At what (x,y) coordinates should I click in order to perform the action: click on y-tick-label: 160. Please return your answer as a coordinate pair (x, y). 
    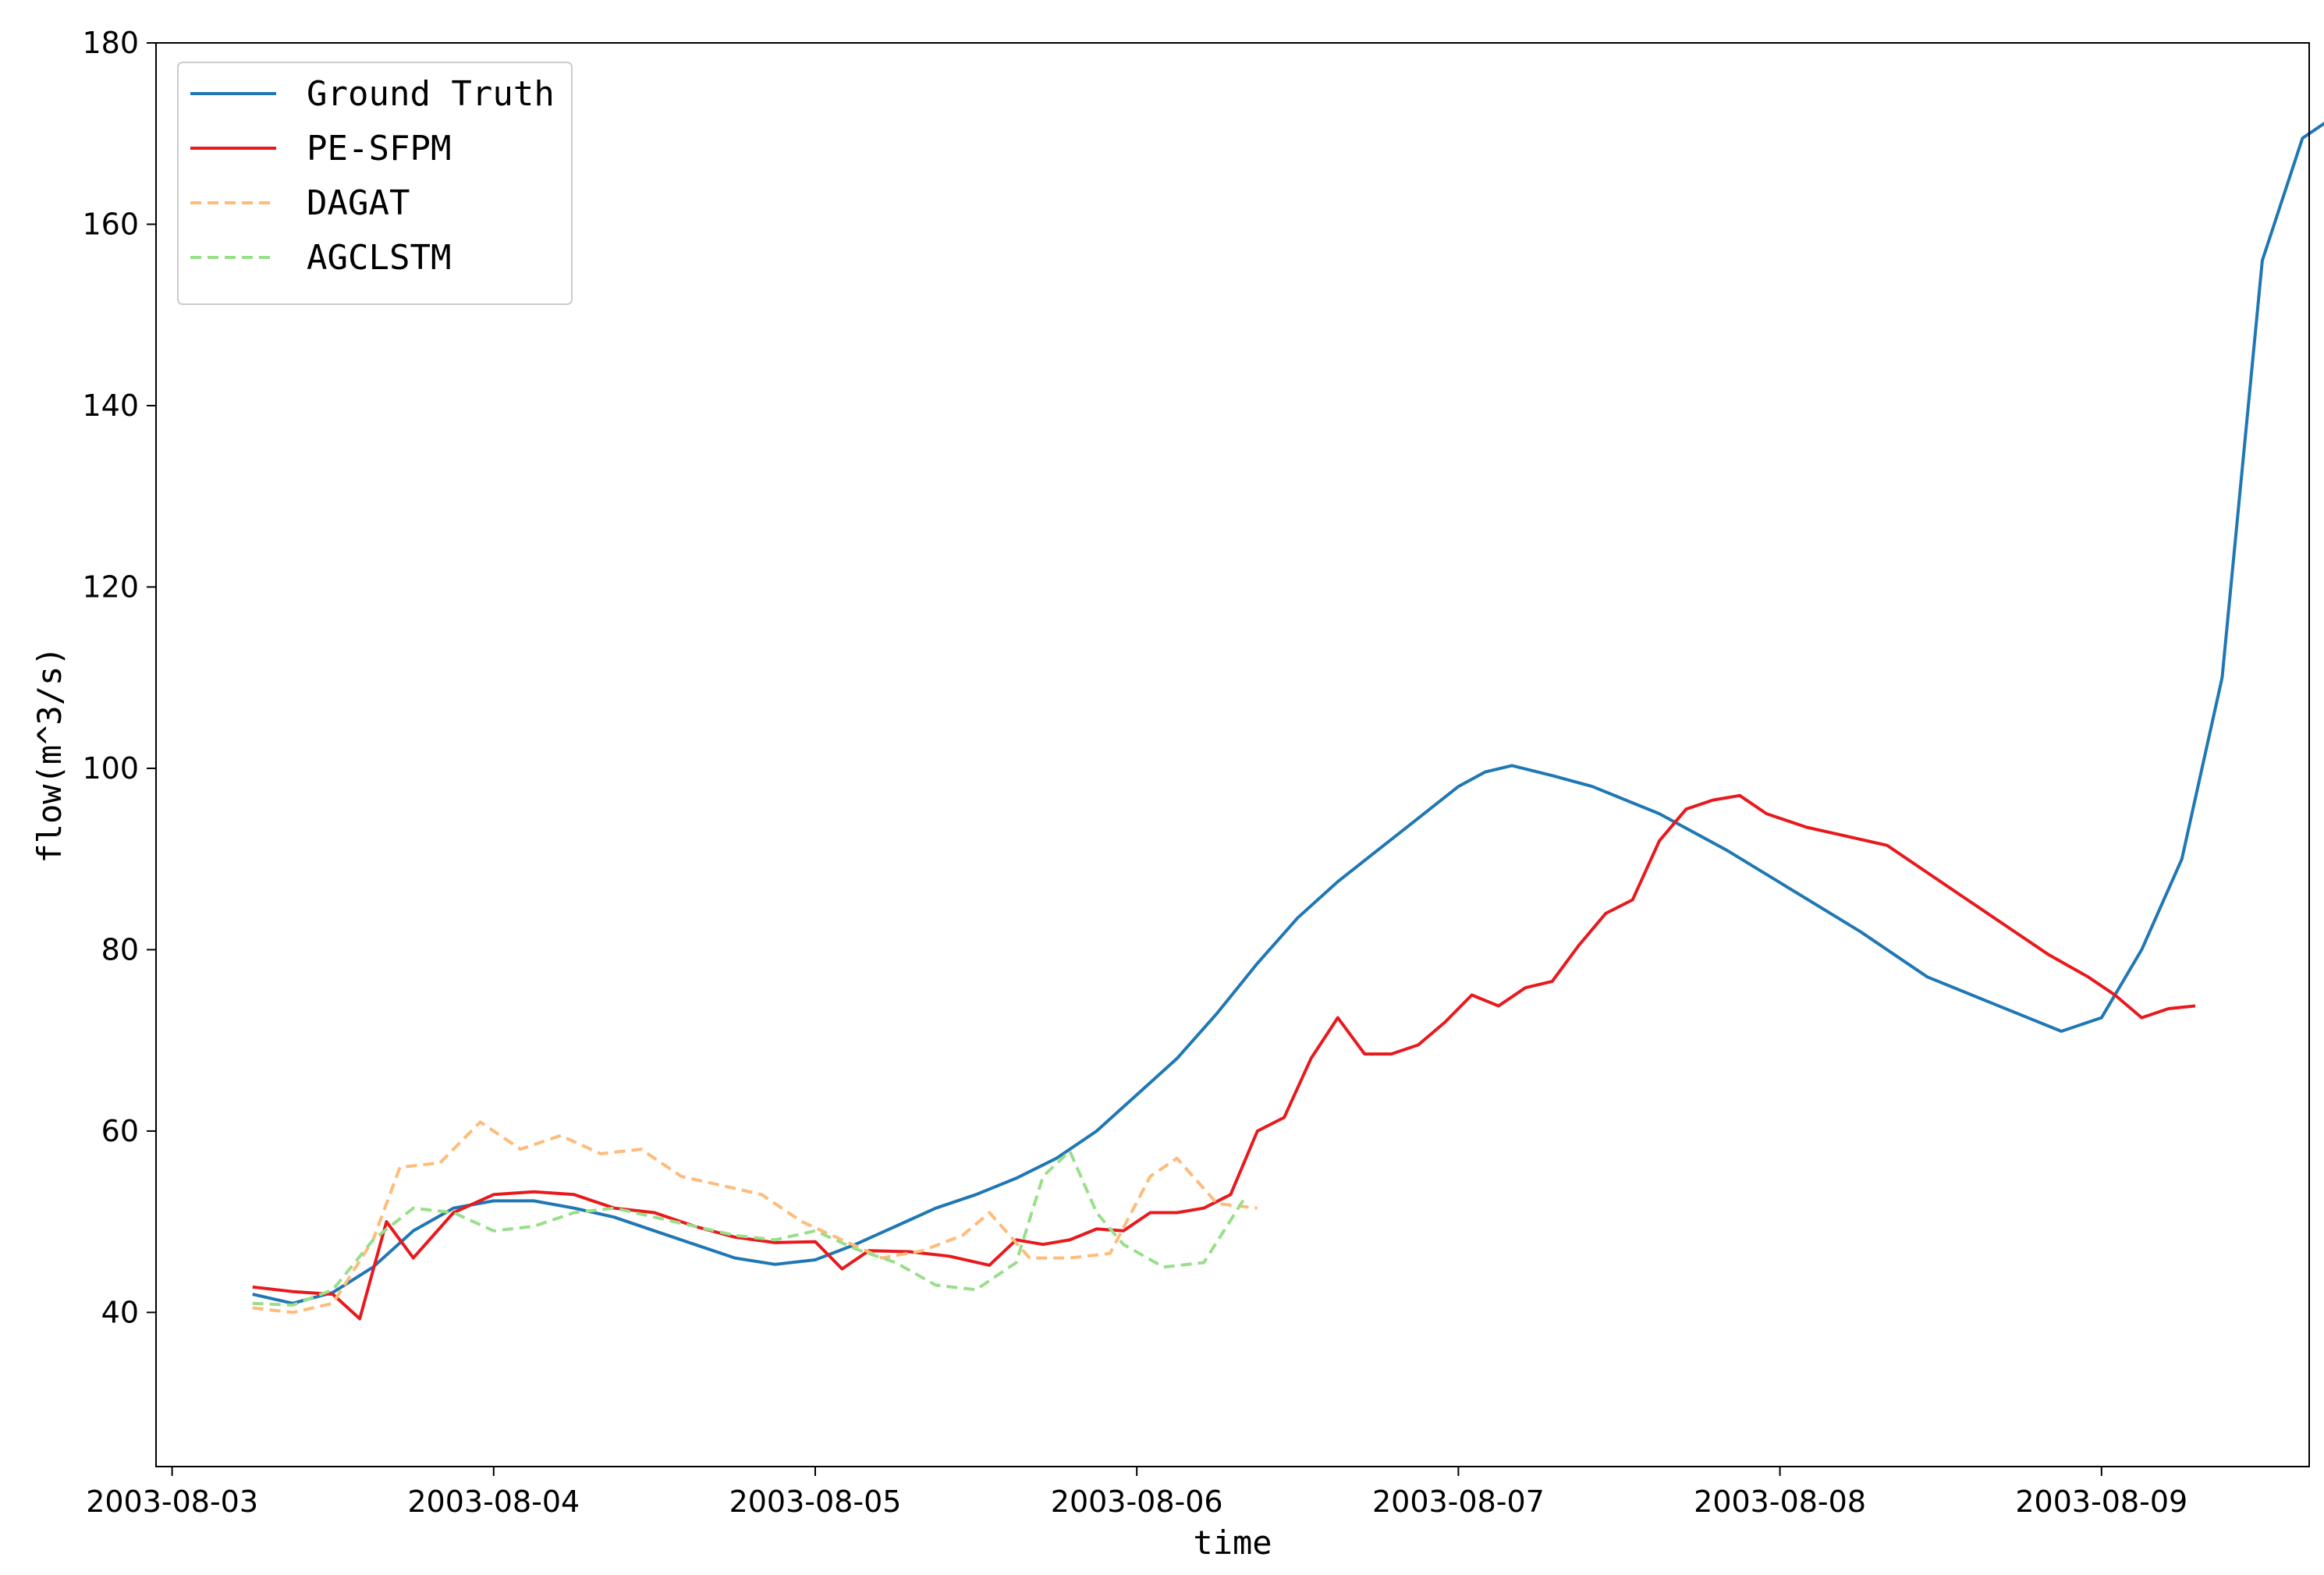
    Looking at the image, I should click on (110, 224).